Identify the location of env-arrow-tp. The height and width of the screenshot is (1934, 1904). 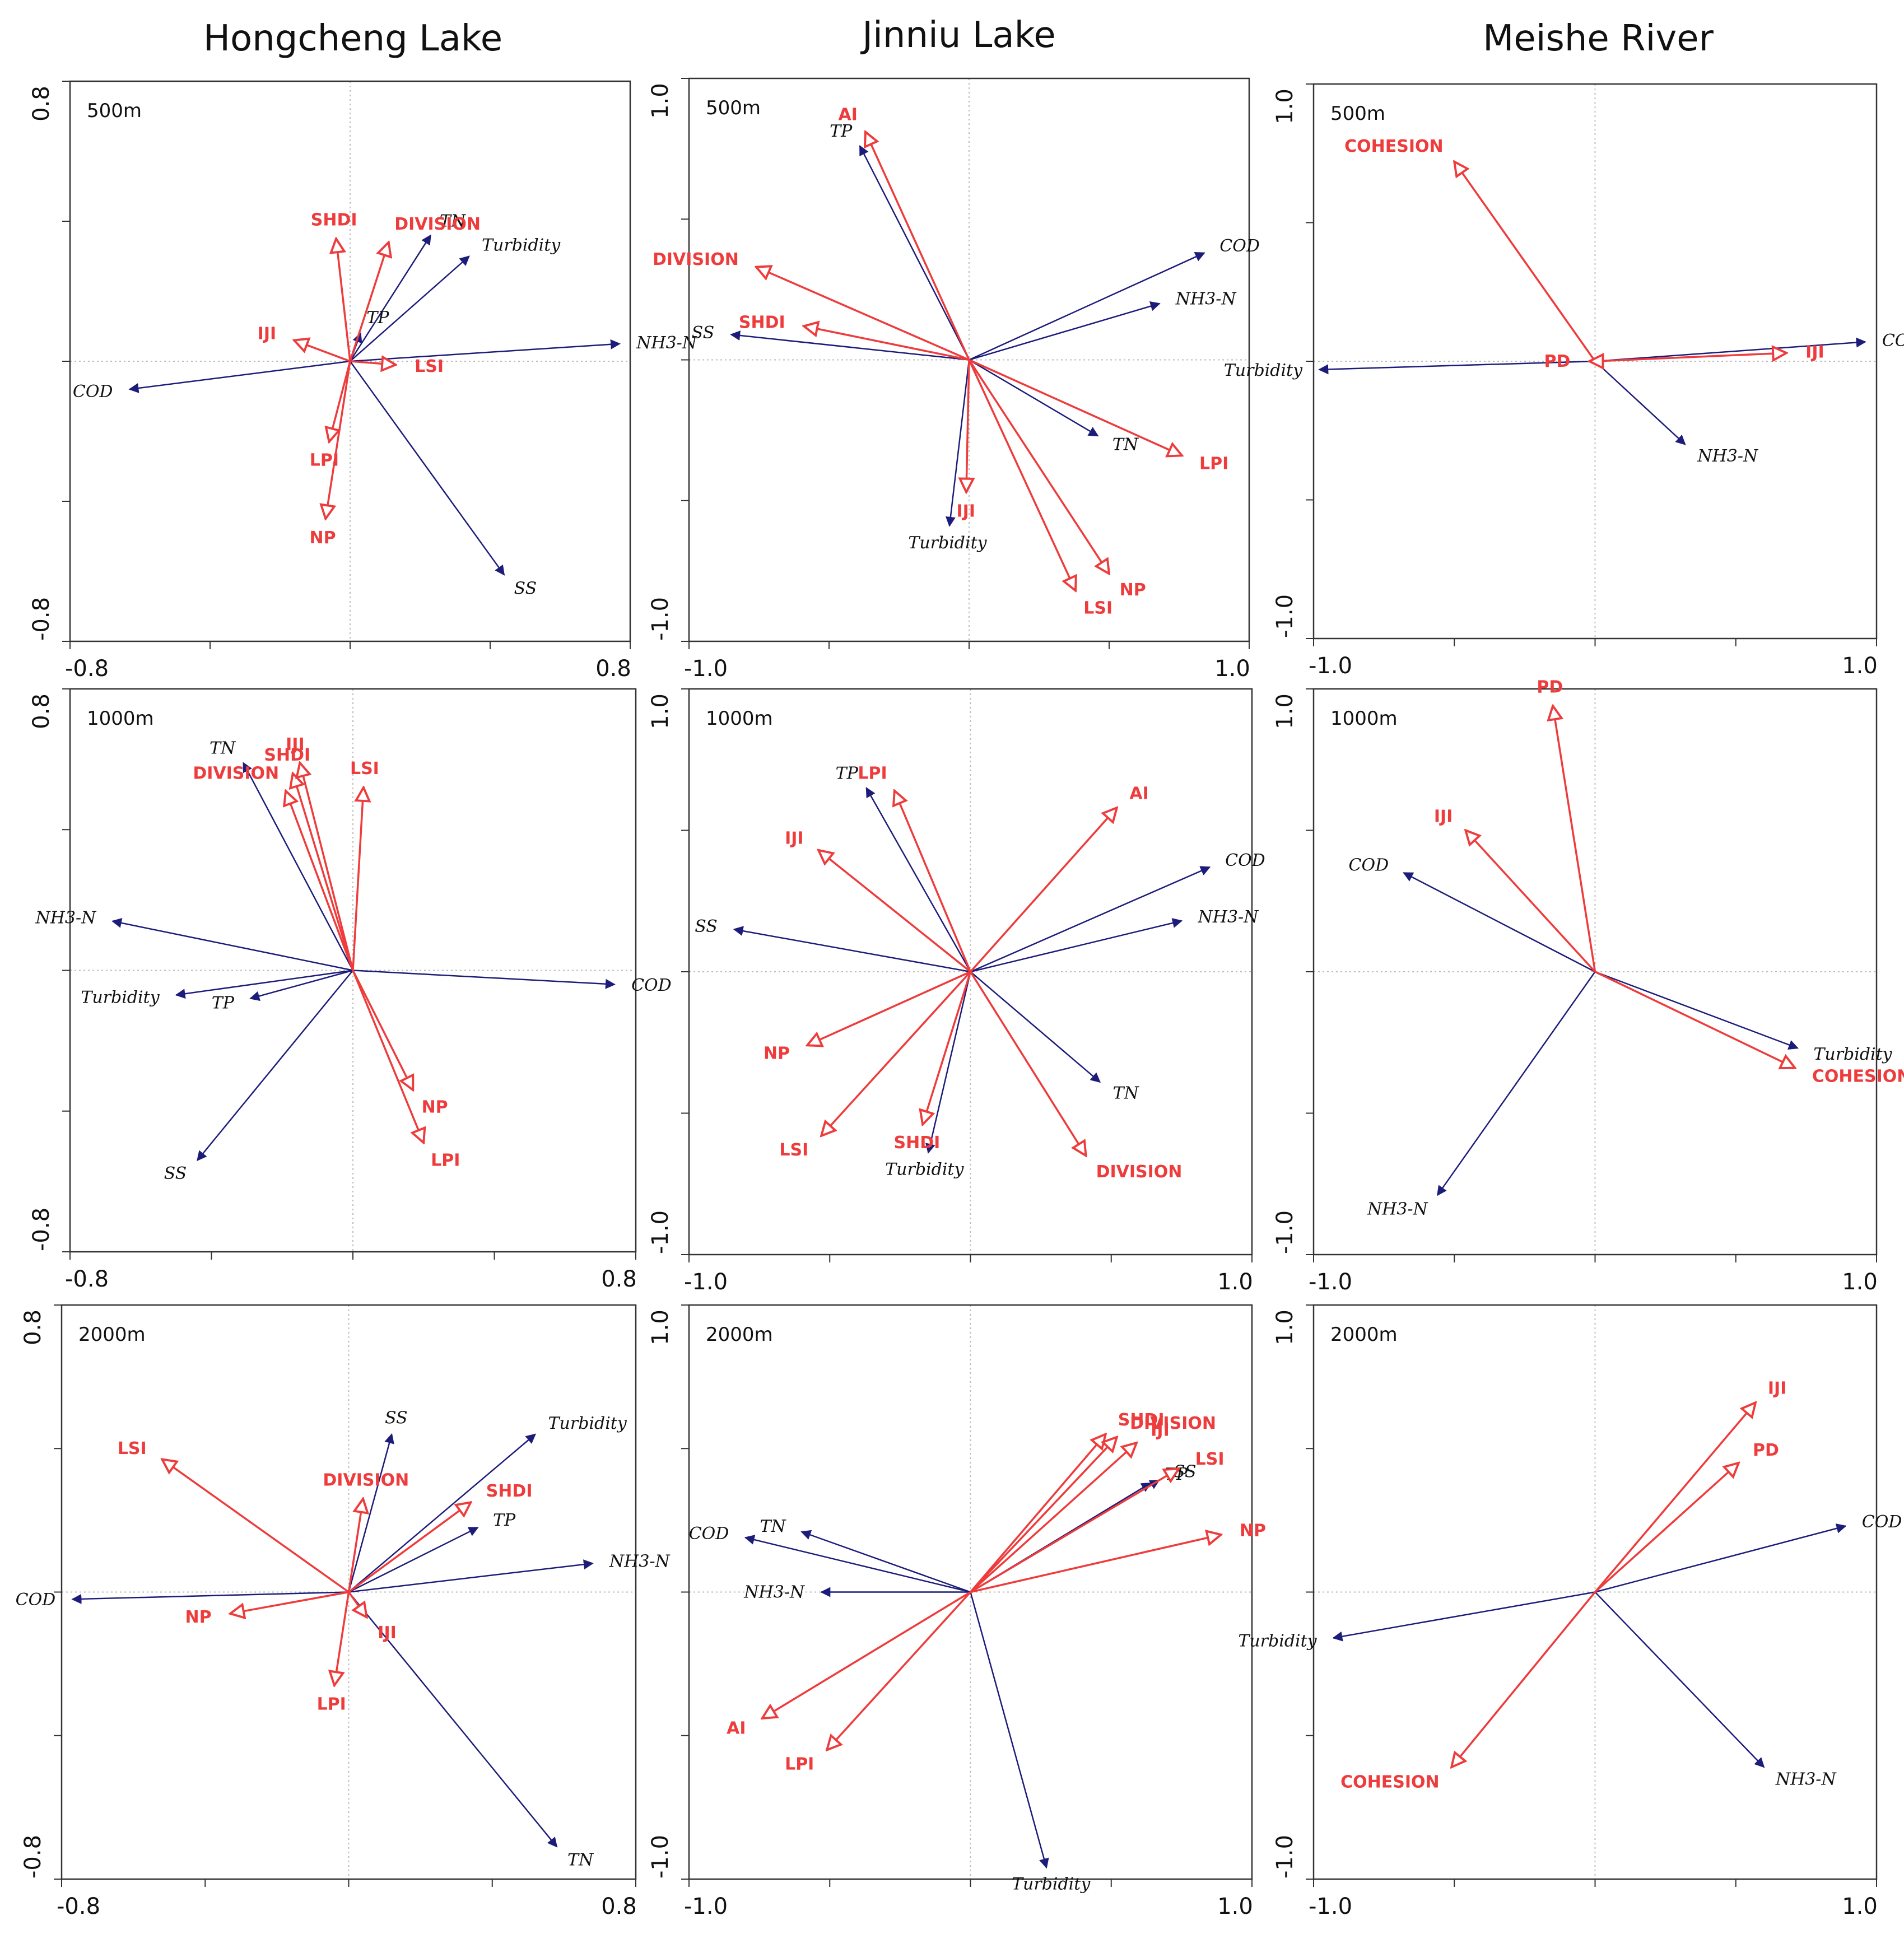
(918, 879).